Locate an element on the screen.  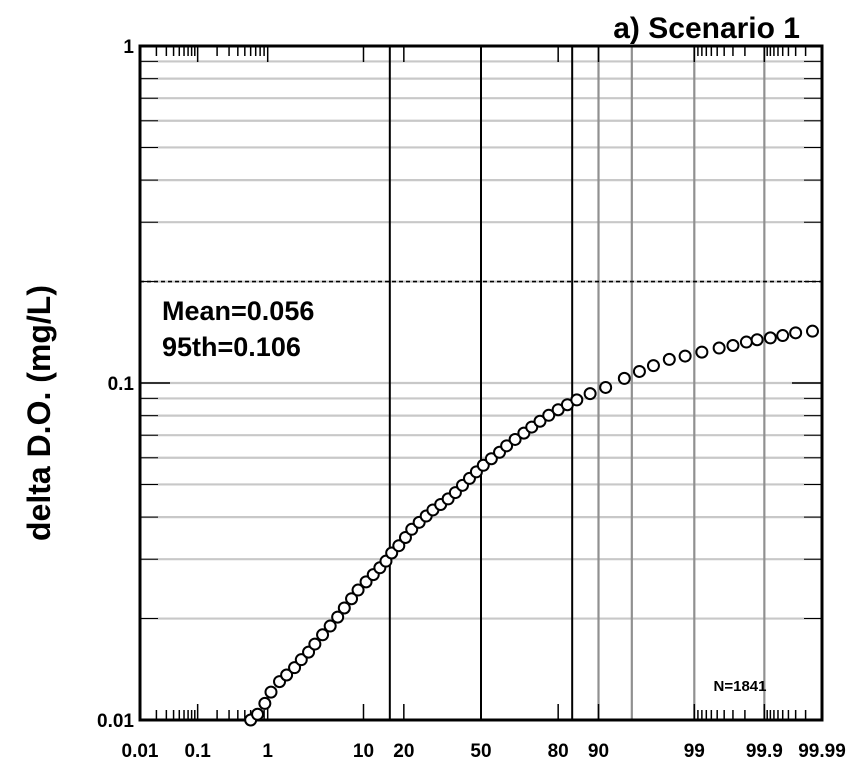
sample-count-annotation: N=1841 is located at coordinates (740, 686).